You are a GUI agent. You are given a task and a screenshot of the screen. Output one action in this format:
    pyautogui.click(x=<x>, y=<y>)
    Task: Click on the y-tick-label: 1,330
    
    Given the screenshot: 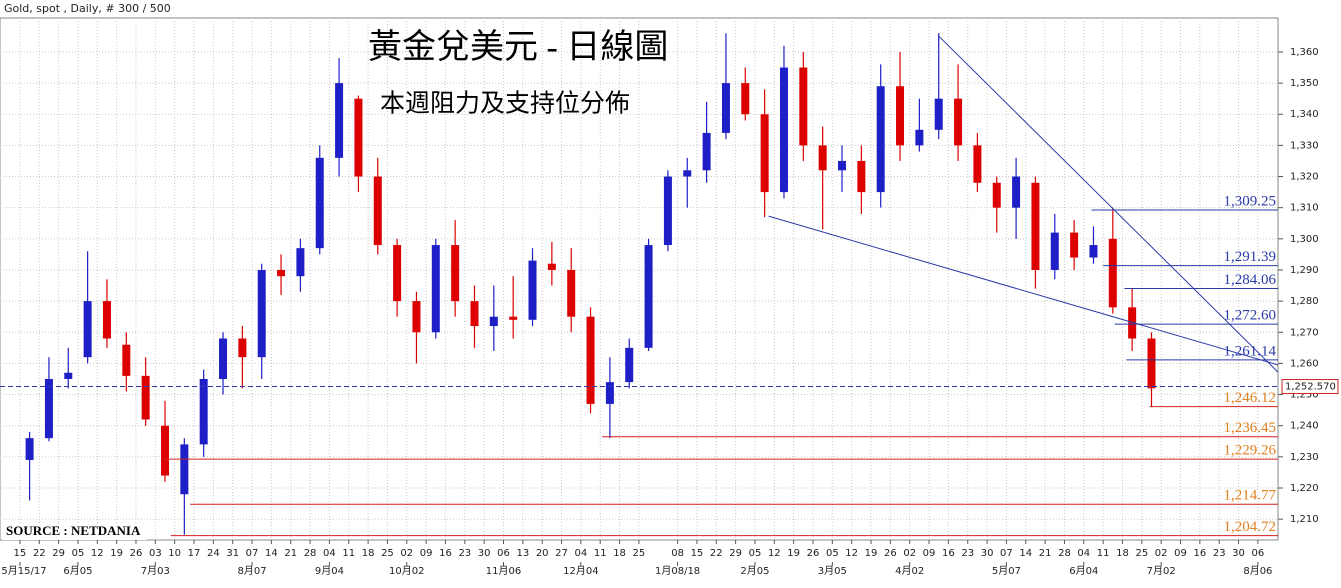 What is the action you would take?
    pyautogui.click(x=1304, y=145)
    